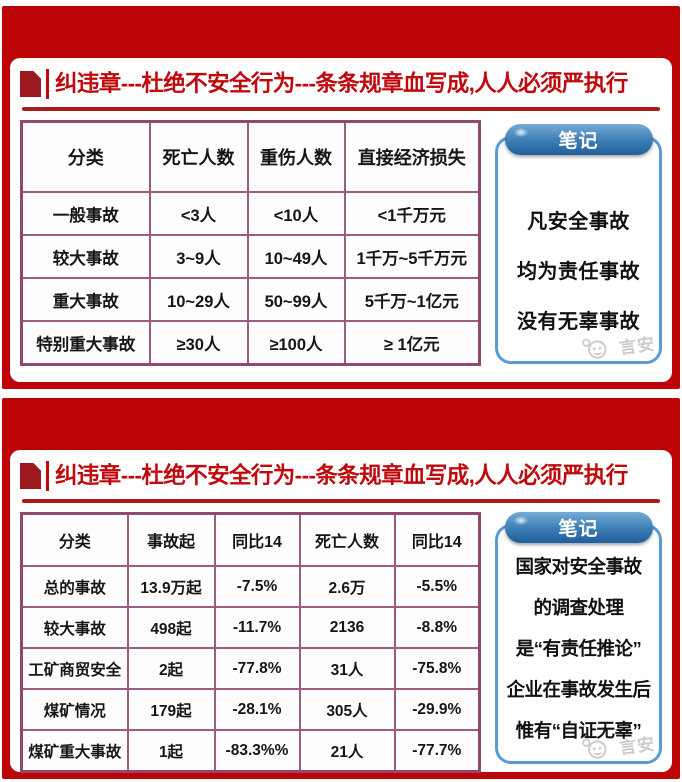 This screenshot has height=782, width=682. I want to click on table-cell: -77.8%, so click(257, 668).